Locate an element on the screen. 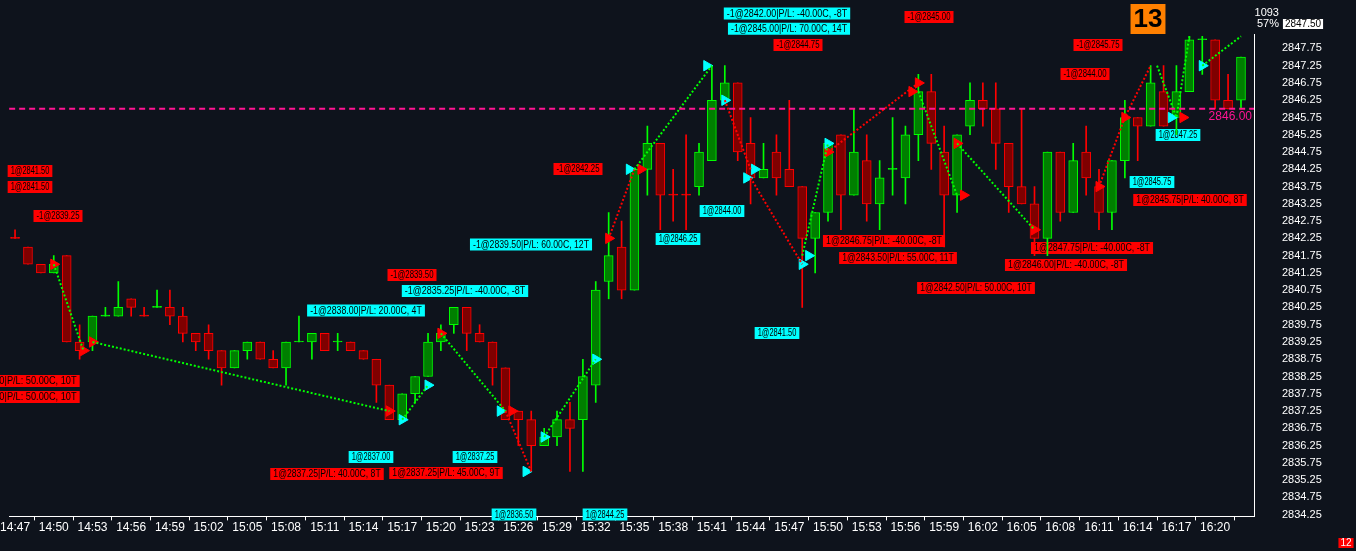 The height and width of the screenshot is (551, 1356). annotation: 1@2844.25 is located at coordinates (605, 514).